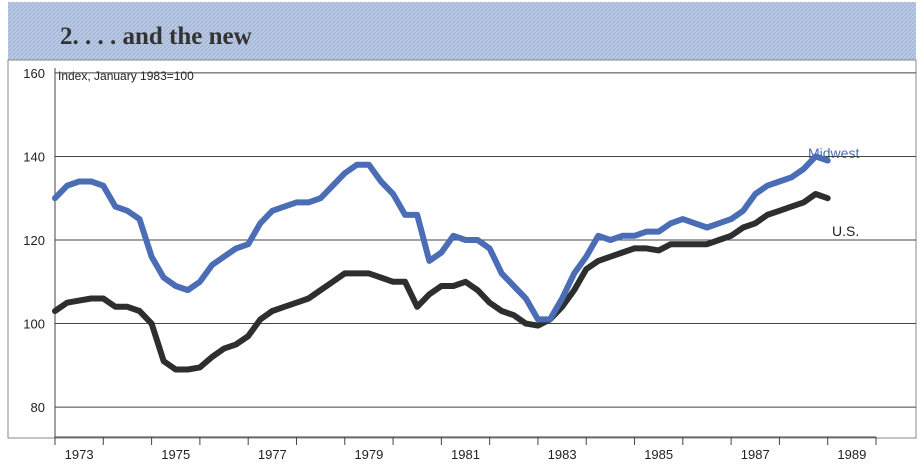  What do you see at coordinates (845, 231) in the screenshot?
I see `series-label: U.S.` at bounding box center [845, 231].